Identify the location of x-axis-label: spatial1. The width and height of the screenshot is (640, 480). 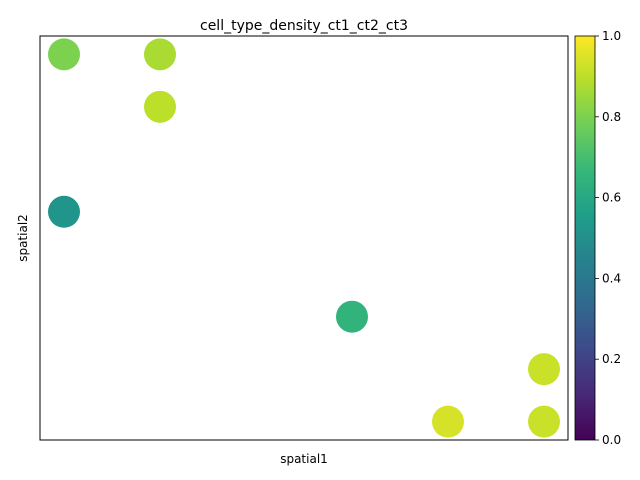
(304, 459).